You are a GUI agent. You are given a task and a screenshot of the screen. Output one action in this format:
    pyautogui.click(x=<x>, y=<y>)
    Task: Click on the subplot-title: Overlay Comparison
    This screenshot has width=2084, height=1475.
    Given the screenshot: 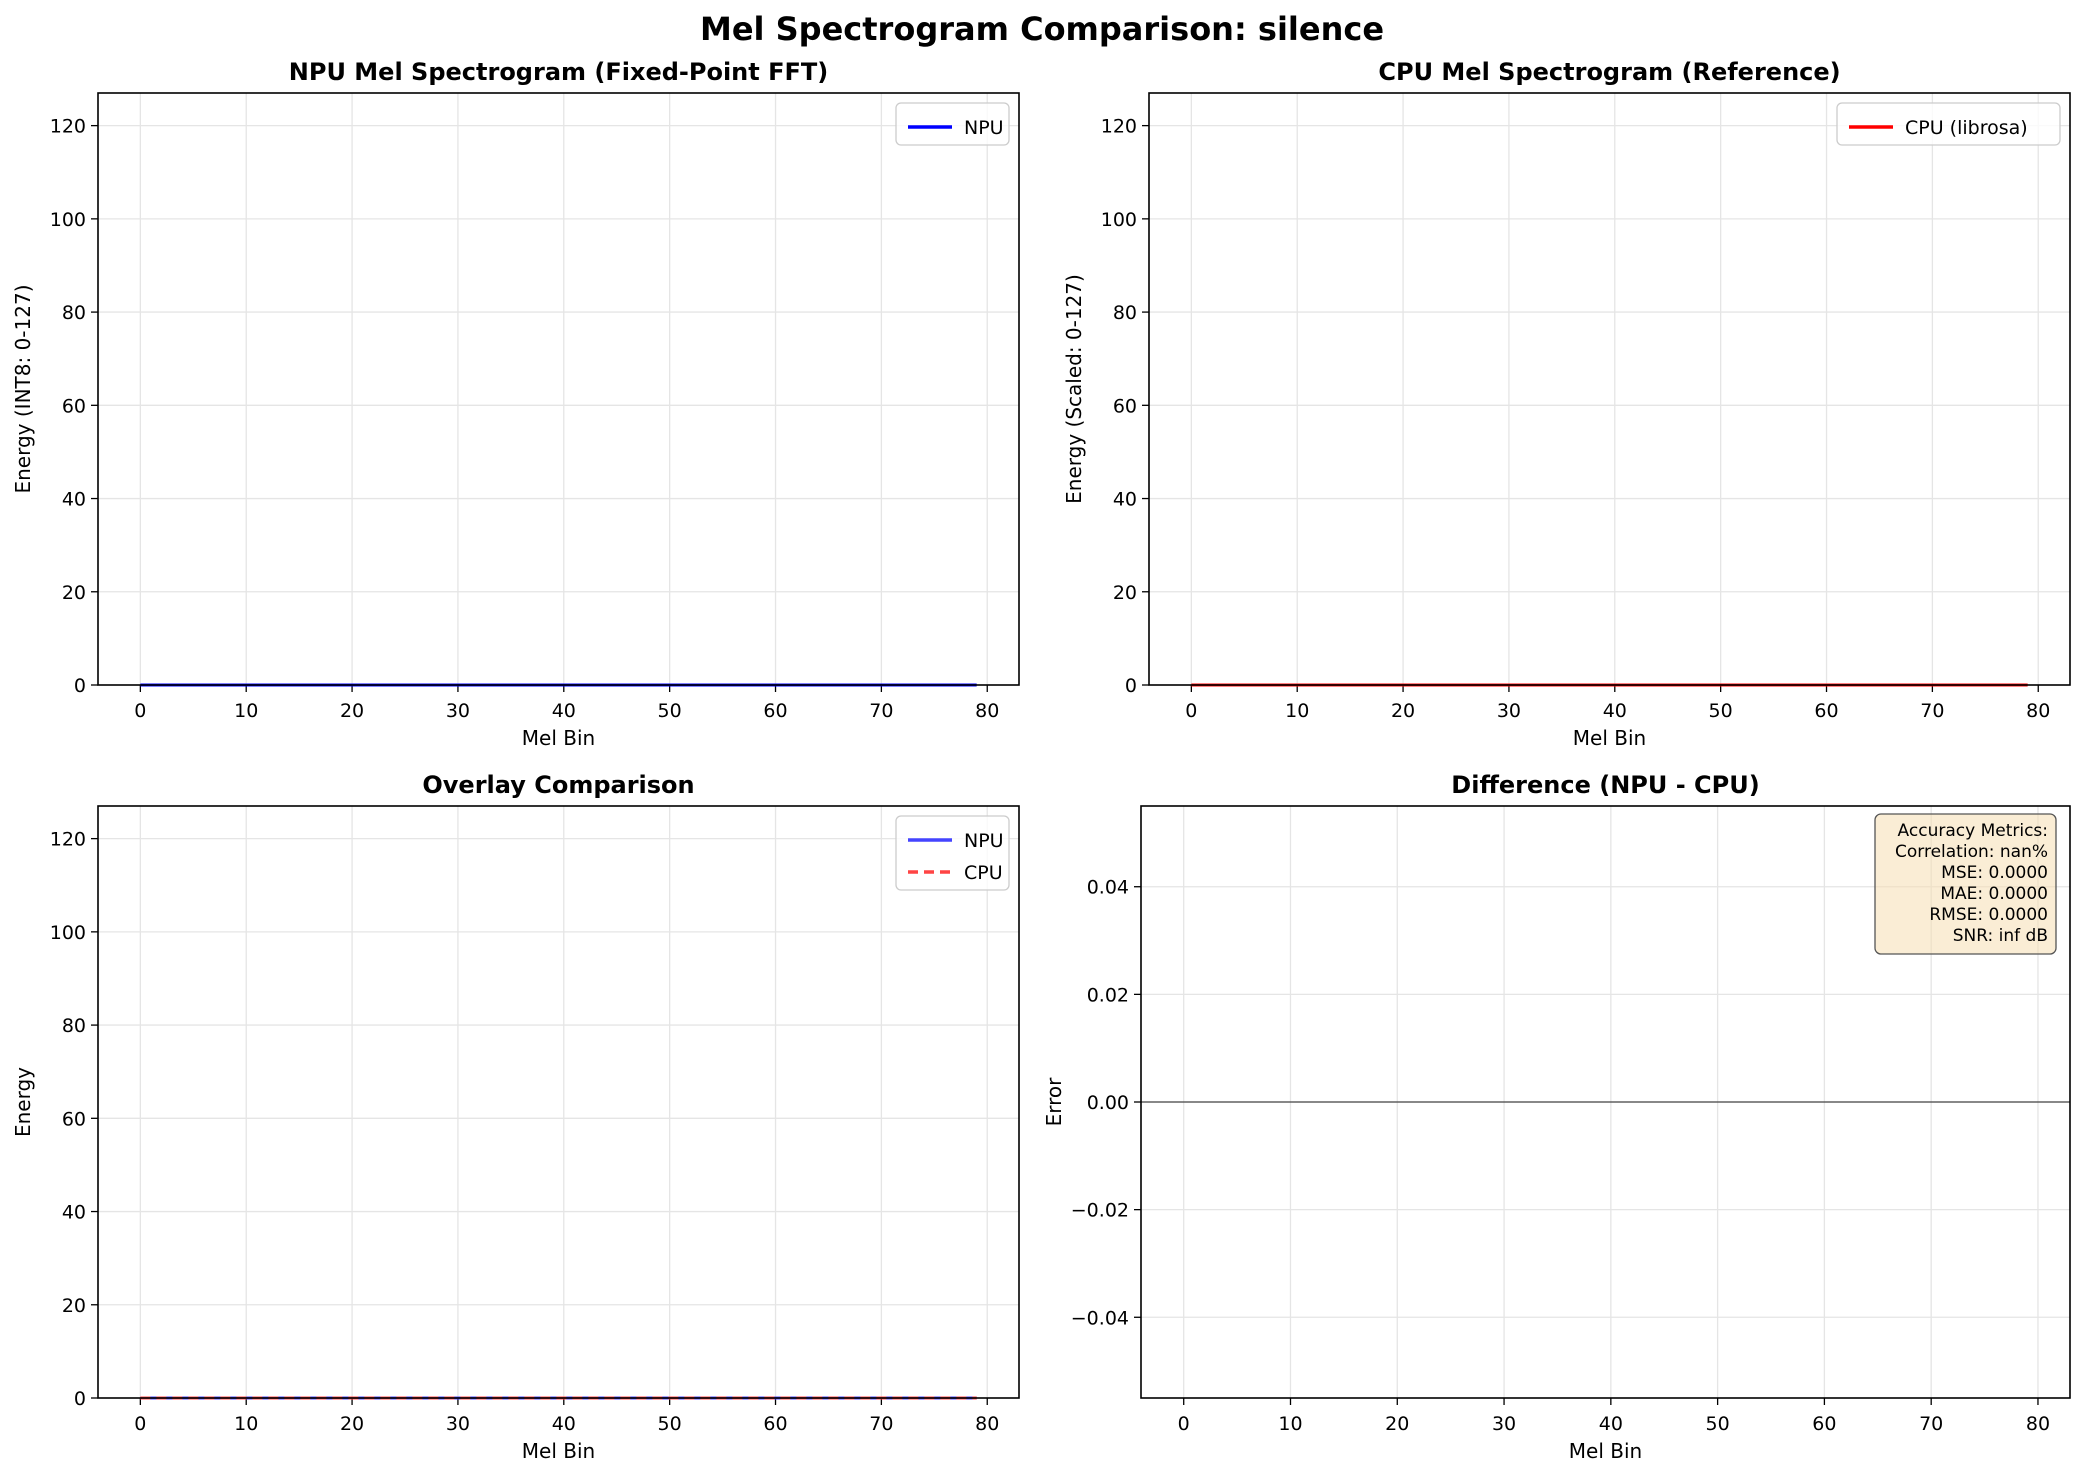 What is the action you would take?
    pyautogui.click(x=558, y=785)
    